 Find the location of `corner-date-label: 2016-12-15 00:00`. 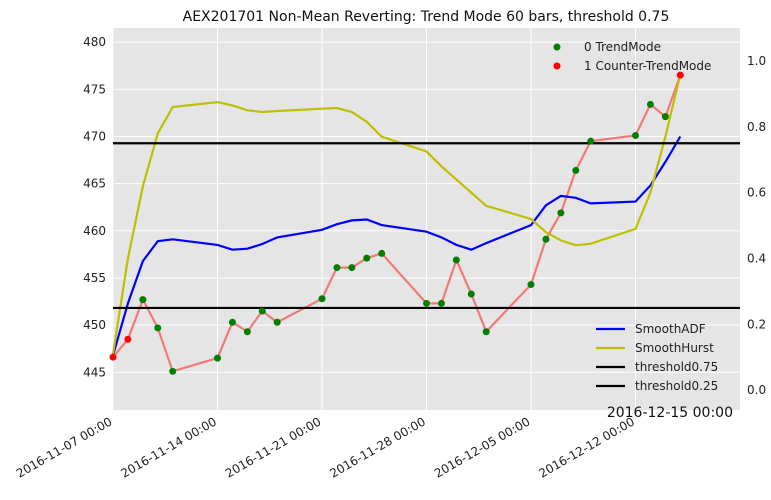

corner-date-label: 2016-12-15 00:00 is located at coordinates (670, 413).